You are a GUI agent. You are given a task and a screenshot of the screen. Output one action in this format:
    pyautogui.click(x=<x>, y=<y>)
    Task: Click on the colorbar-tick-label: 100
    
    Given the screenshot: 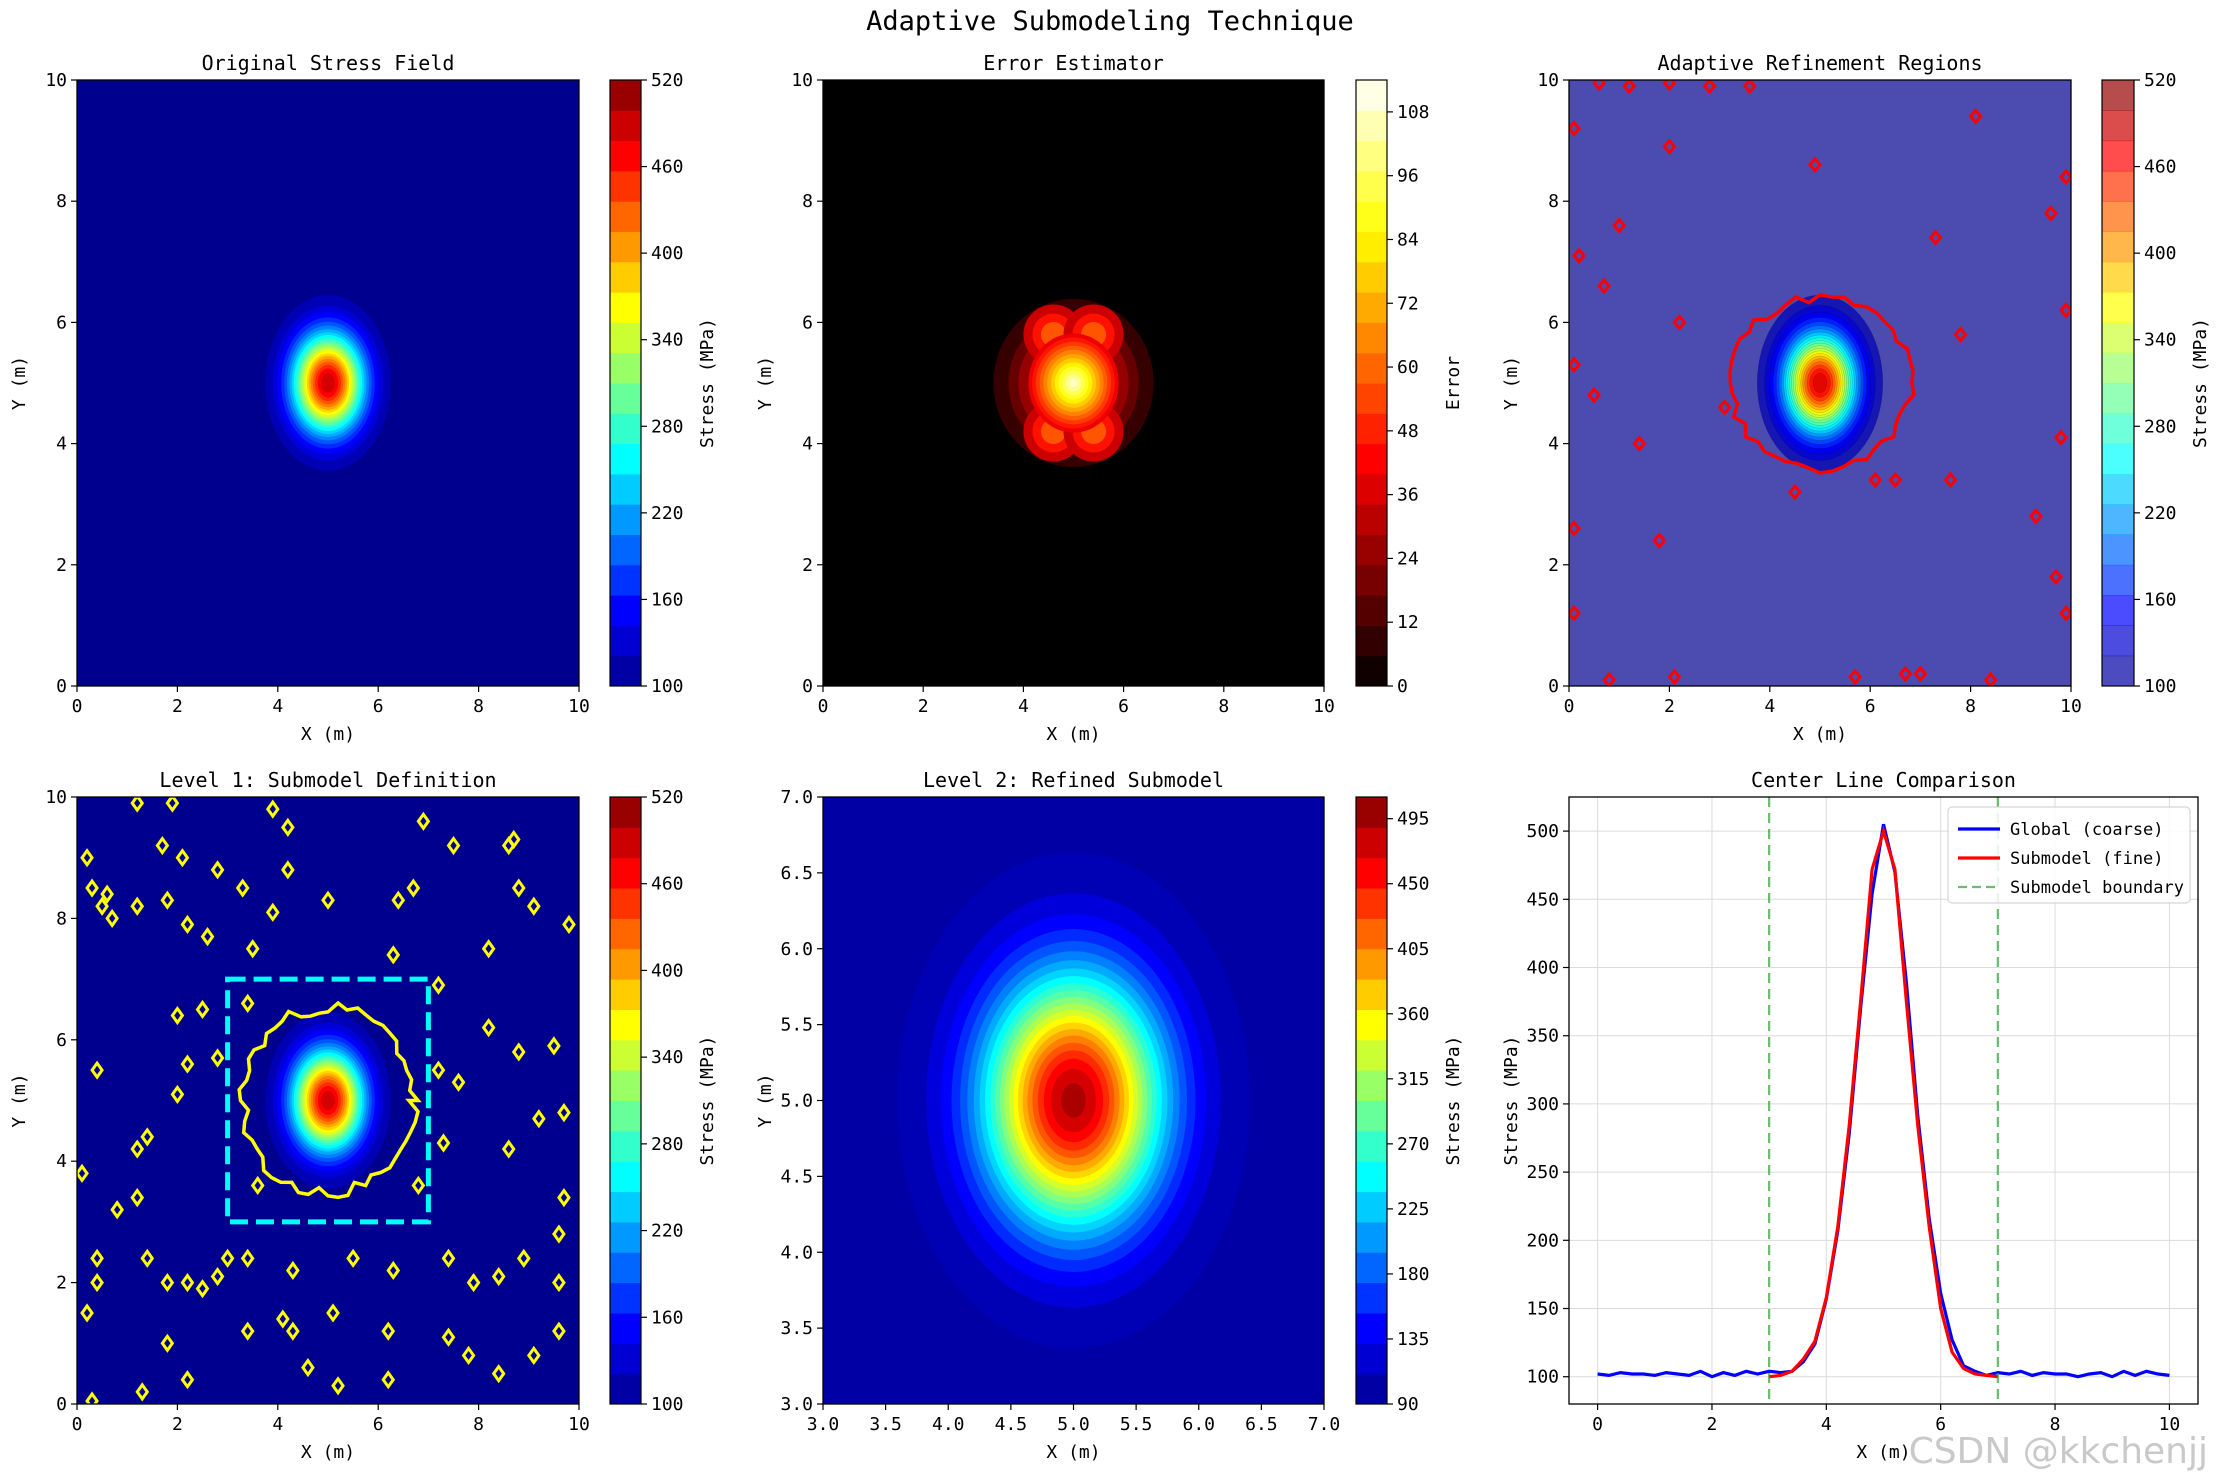 What is the action you would take?
    pyautogui.click(x=2160, y=686)
    